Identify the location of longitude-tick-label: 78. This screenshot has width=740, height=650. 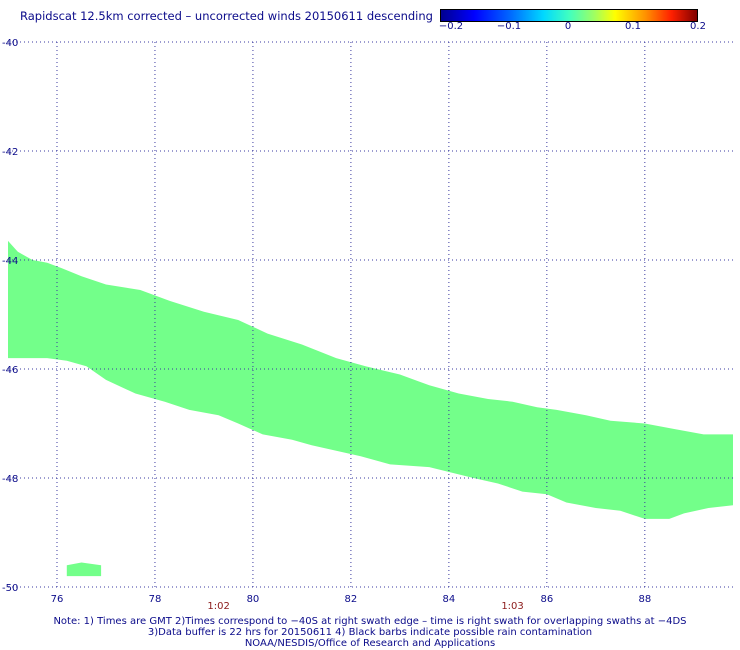
(155, 599).